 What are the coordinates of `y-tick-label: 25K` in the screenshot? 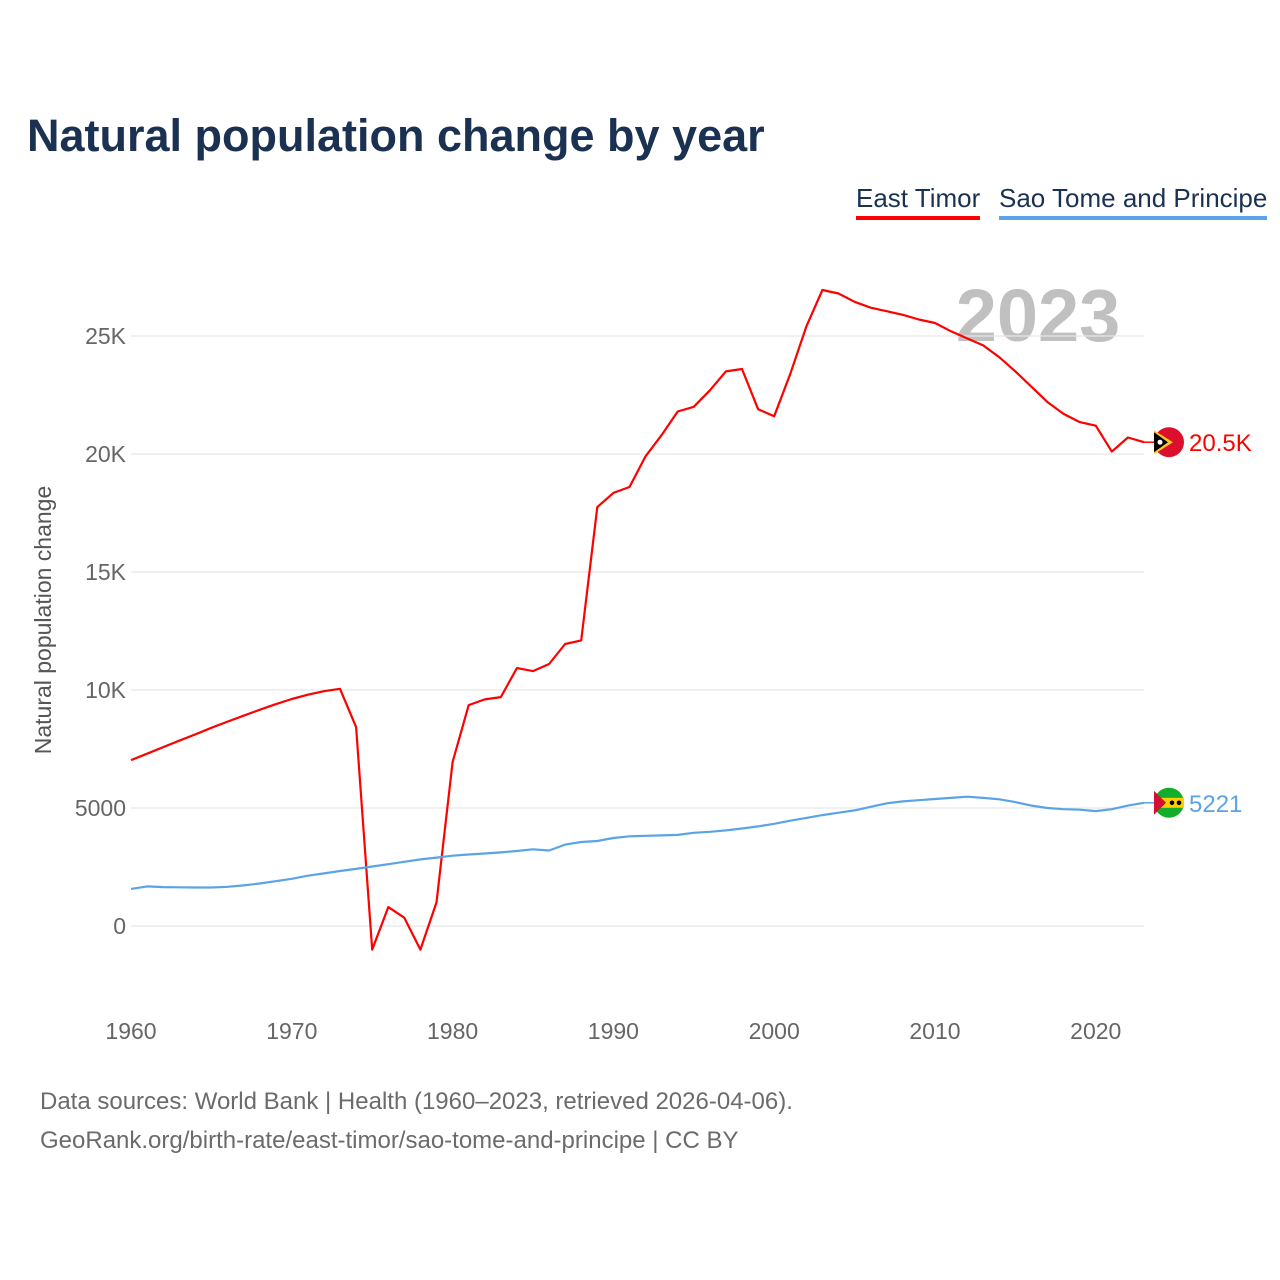 It's located at (106, 336).